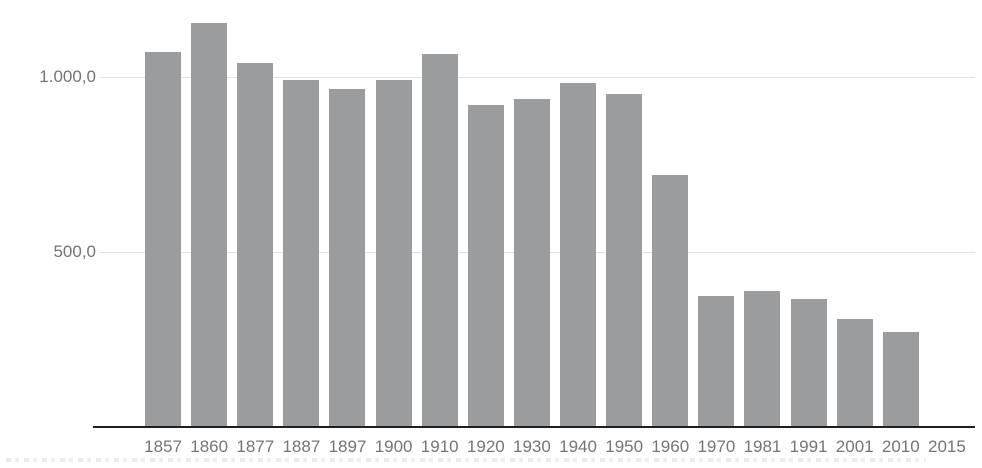 The height and width of the screenshot is (468, 982). What do you see at coordinates (854, 373) in the screenshot?
I see `bar-2001` at bounding box center [854, 373].